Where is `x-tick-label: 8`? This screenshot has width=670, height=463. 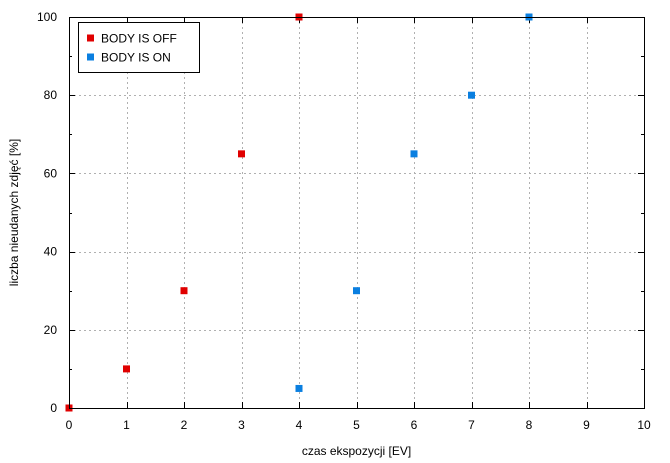 x-tick-label: 8 is located at coordinates (529, 425).